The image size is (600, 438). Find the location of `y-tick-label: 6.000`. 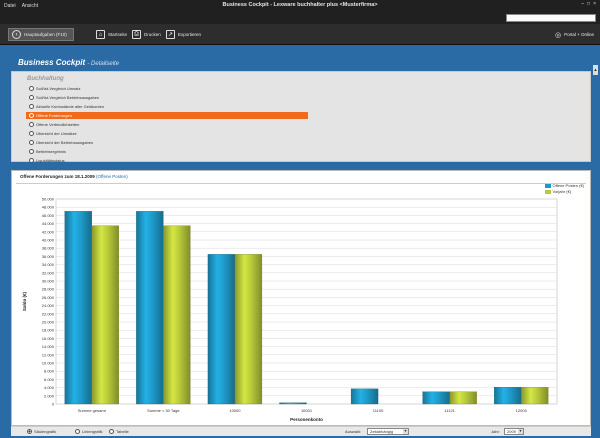

y-tick-label: 6.000 is located at coordinates (49, 379).